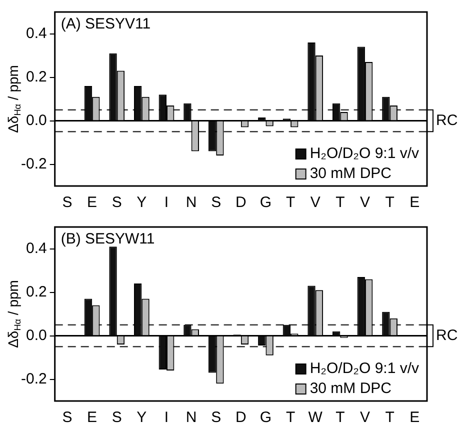  Describe the element at coordinates (105, 24) in the screenshot. I see `chart-title: (A) SESYV11` at that location.